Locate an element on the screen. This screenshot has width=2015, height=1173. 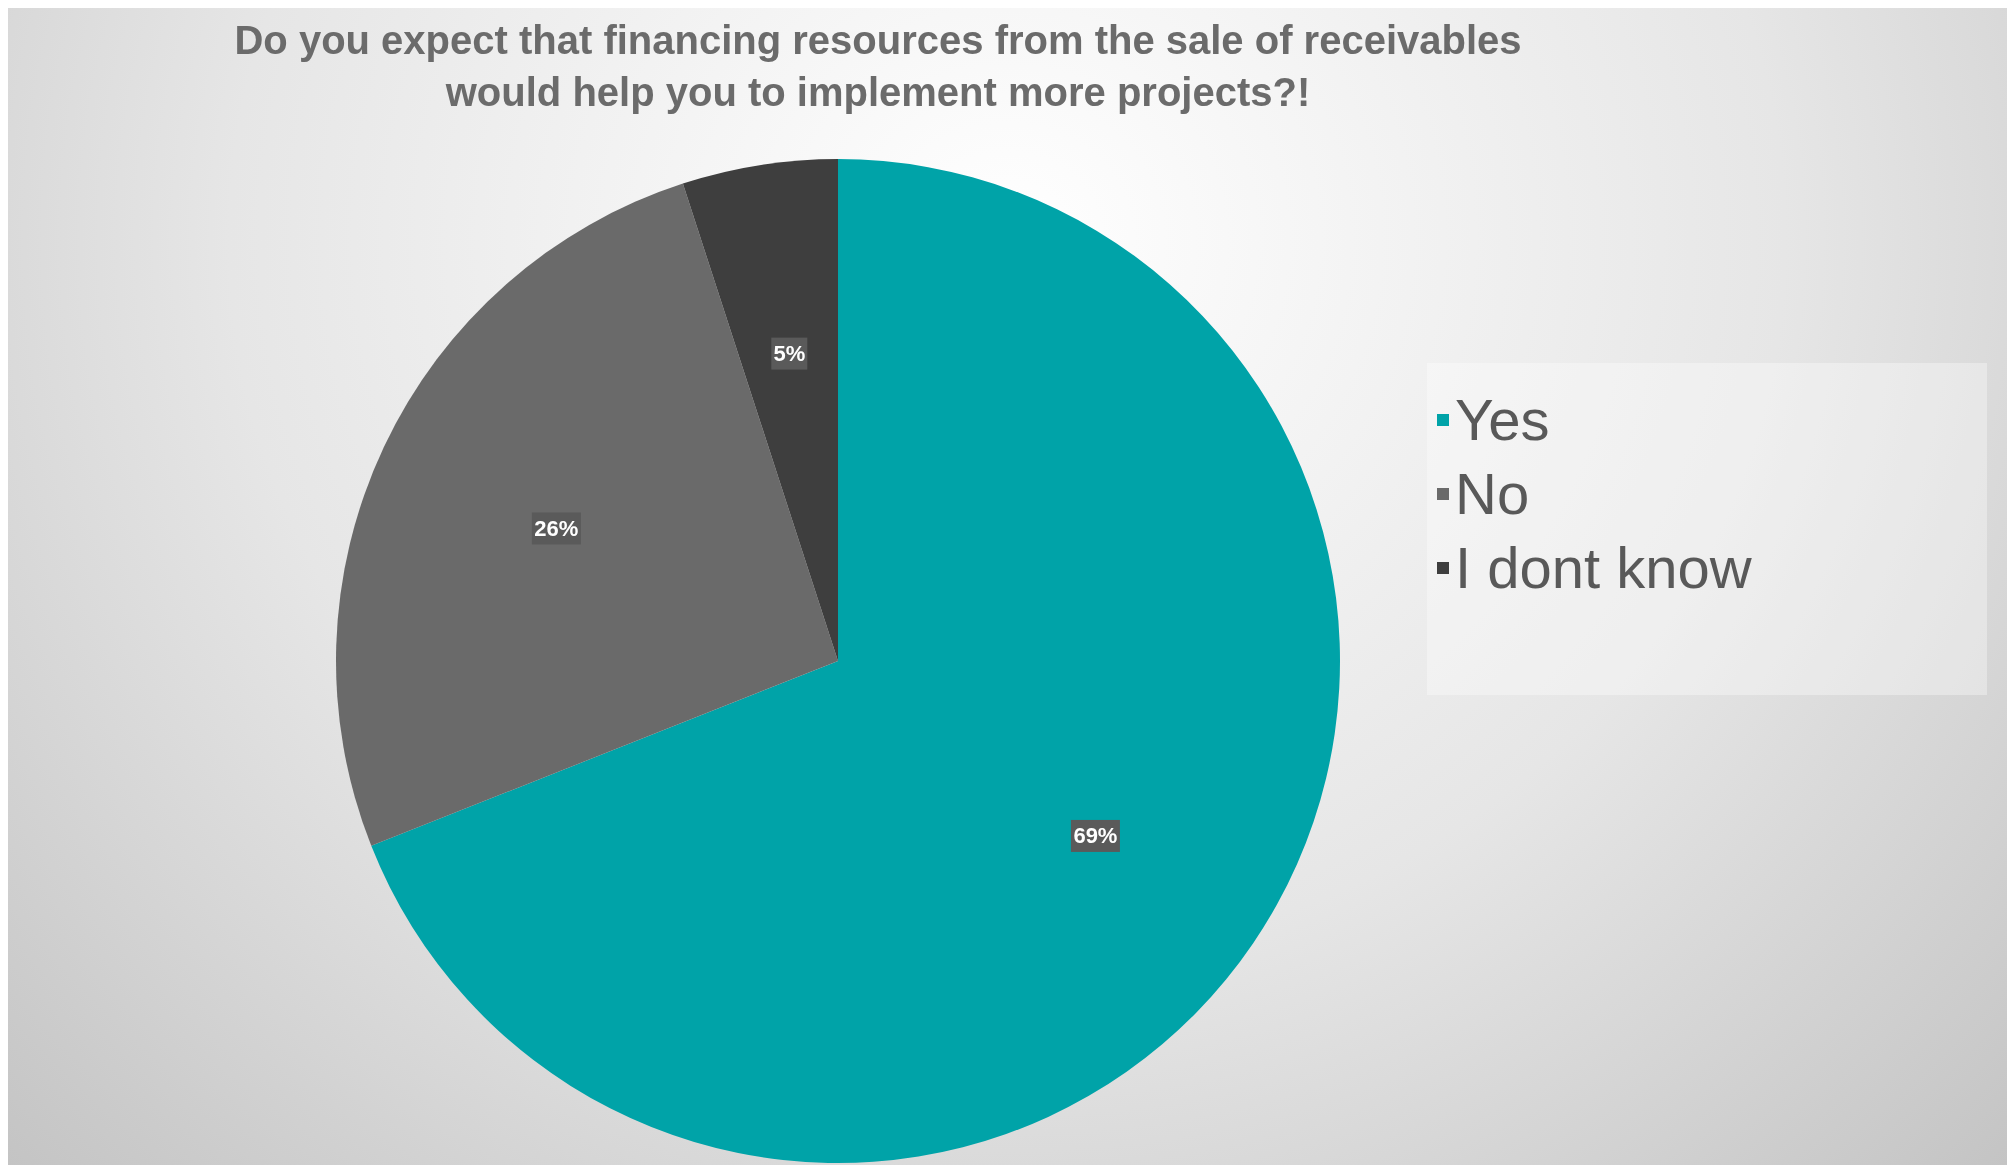
legend-label: Yes is located at coordinates (1502, 420).